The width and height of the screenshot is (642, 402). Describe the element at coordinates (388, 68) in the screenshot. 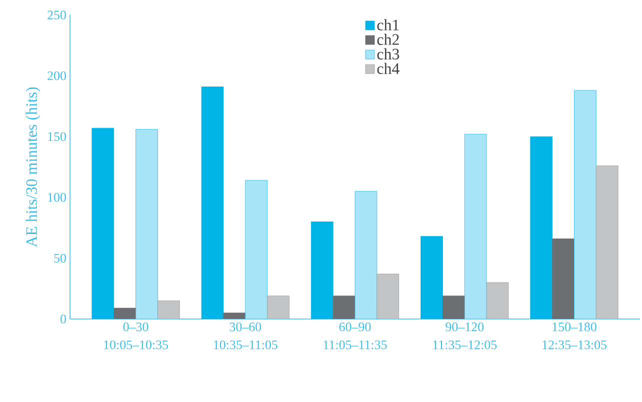

I see `legend-label: ch4` at that location.